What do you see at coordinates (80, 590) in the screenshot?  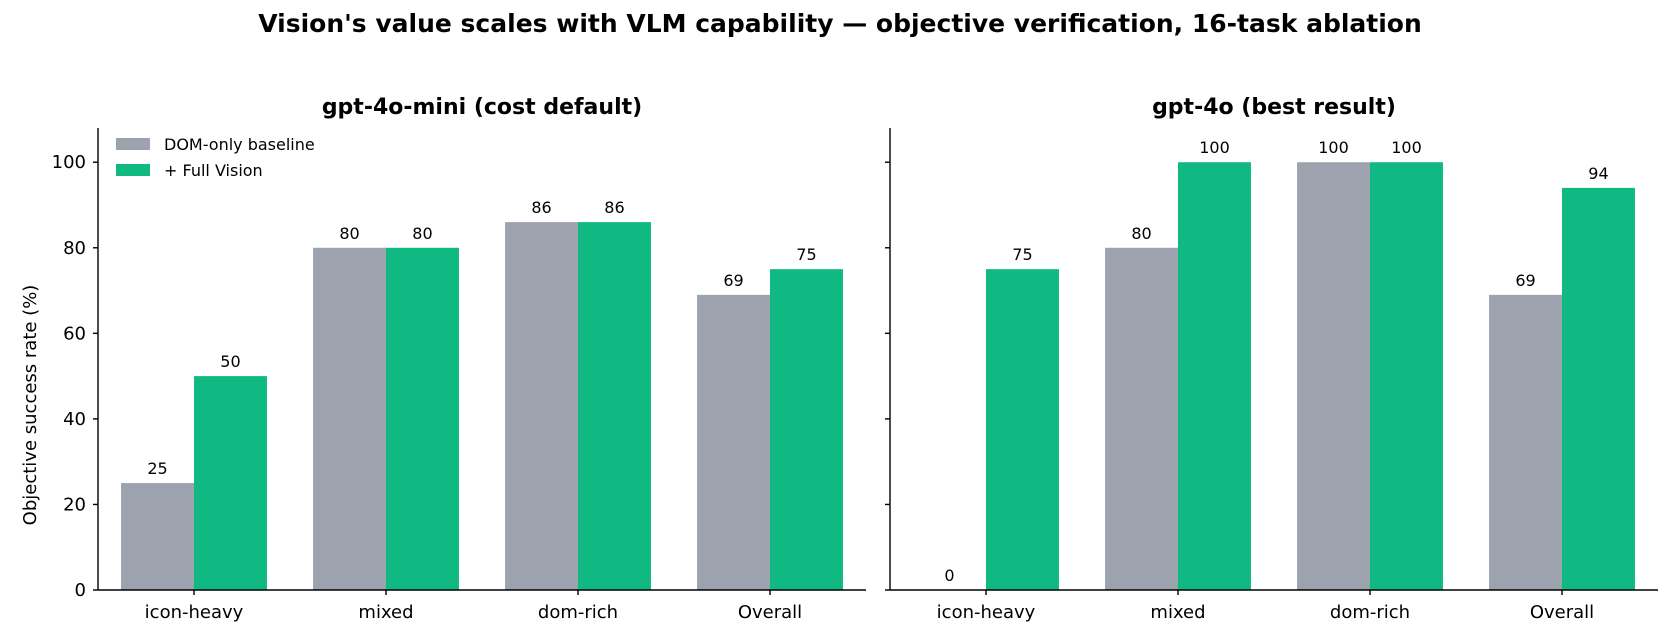 I see `y-tick-label: 0` at bounding box center [80, 590].